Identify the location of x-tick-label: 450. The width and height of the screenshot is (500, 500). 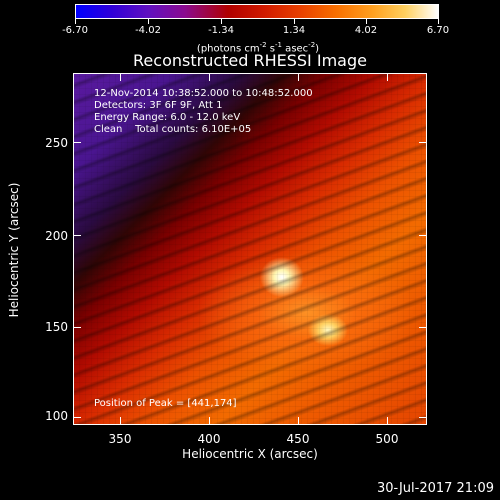
(298, 439).